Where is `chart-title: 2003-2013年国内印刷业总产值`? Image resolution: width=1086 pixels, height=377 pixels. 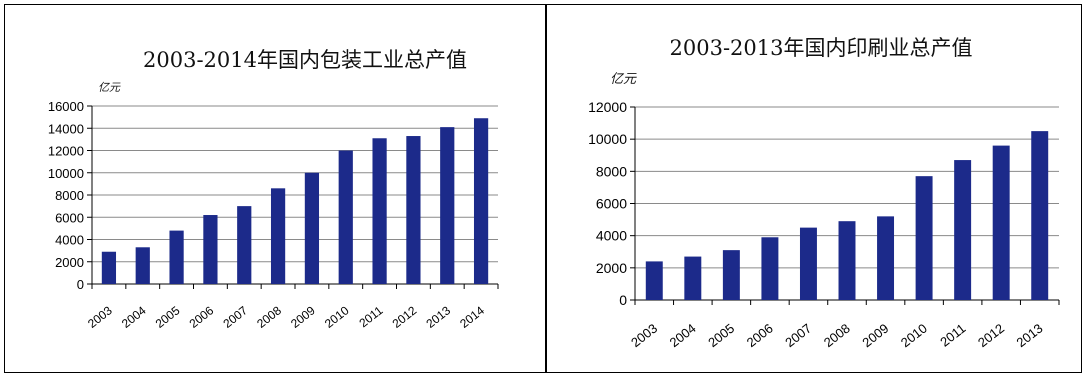
chart-title: 2003-2013年国内印刷业总产值 is located at coordinates (821, 48).